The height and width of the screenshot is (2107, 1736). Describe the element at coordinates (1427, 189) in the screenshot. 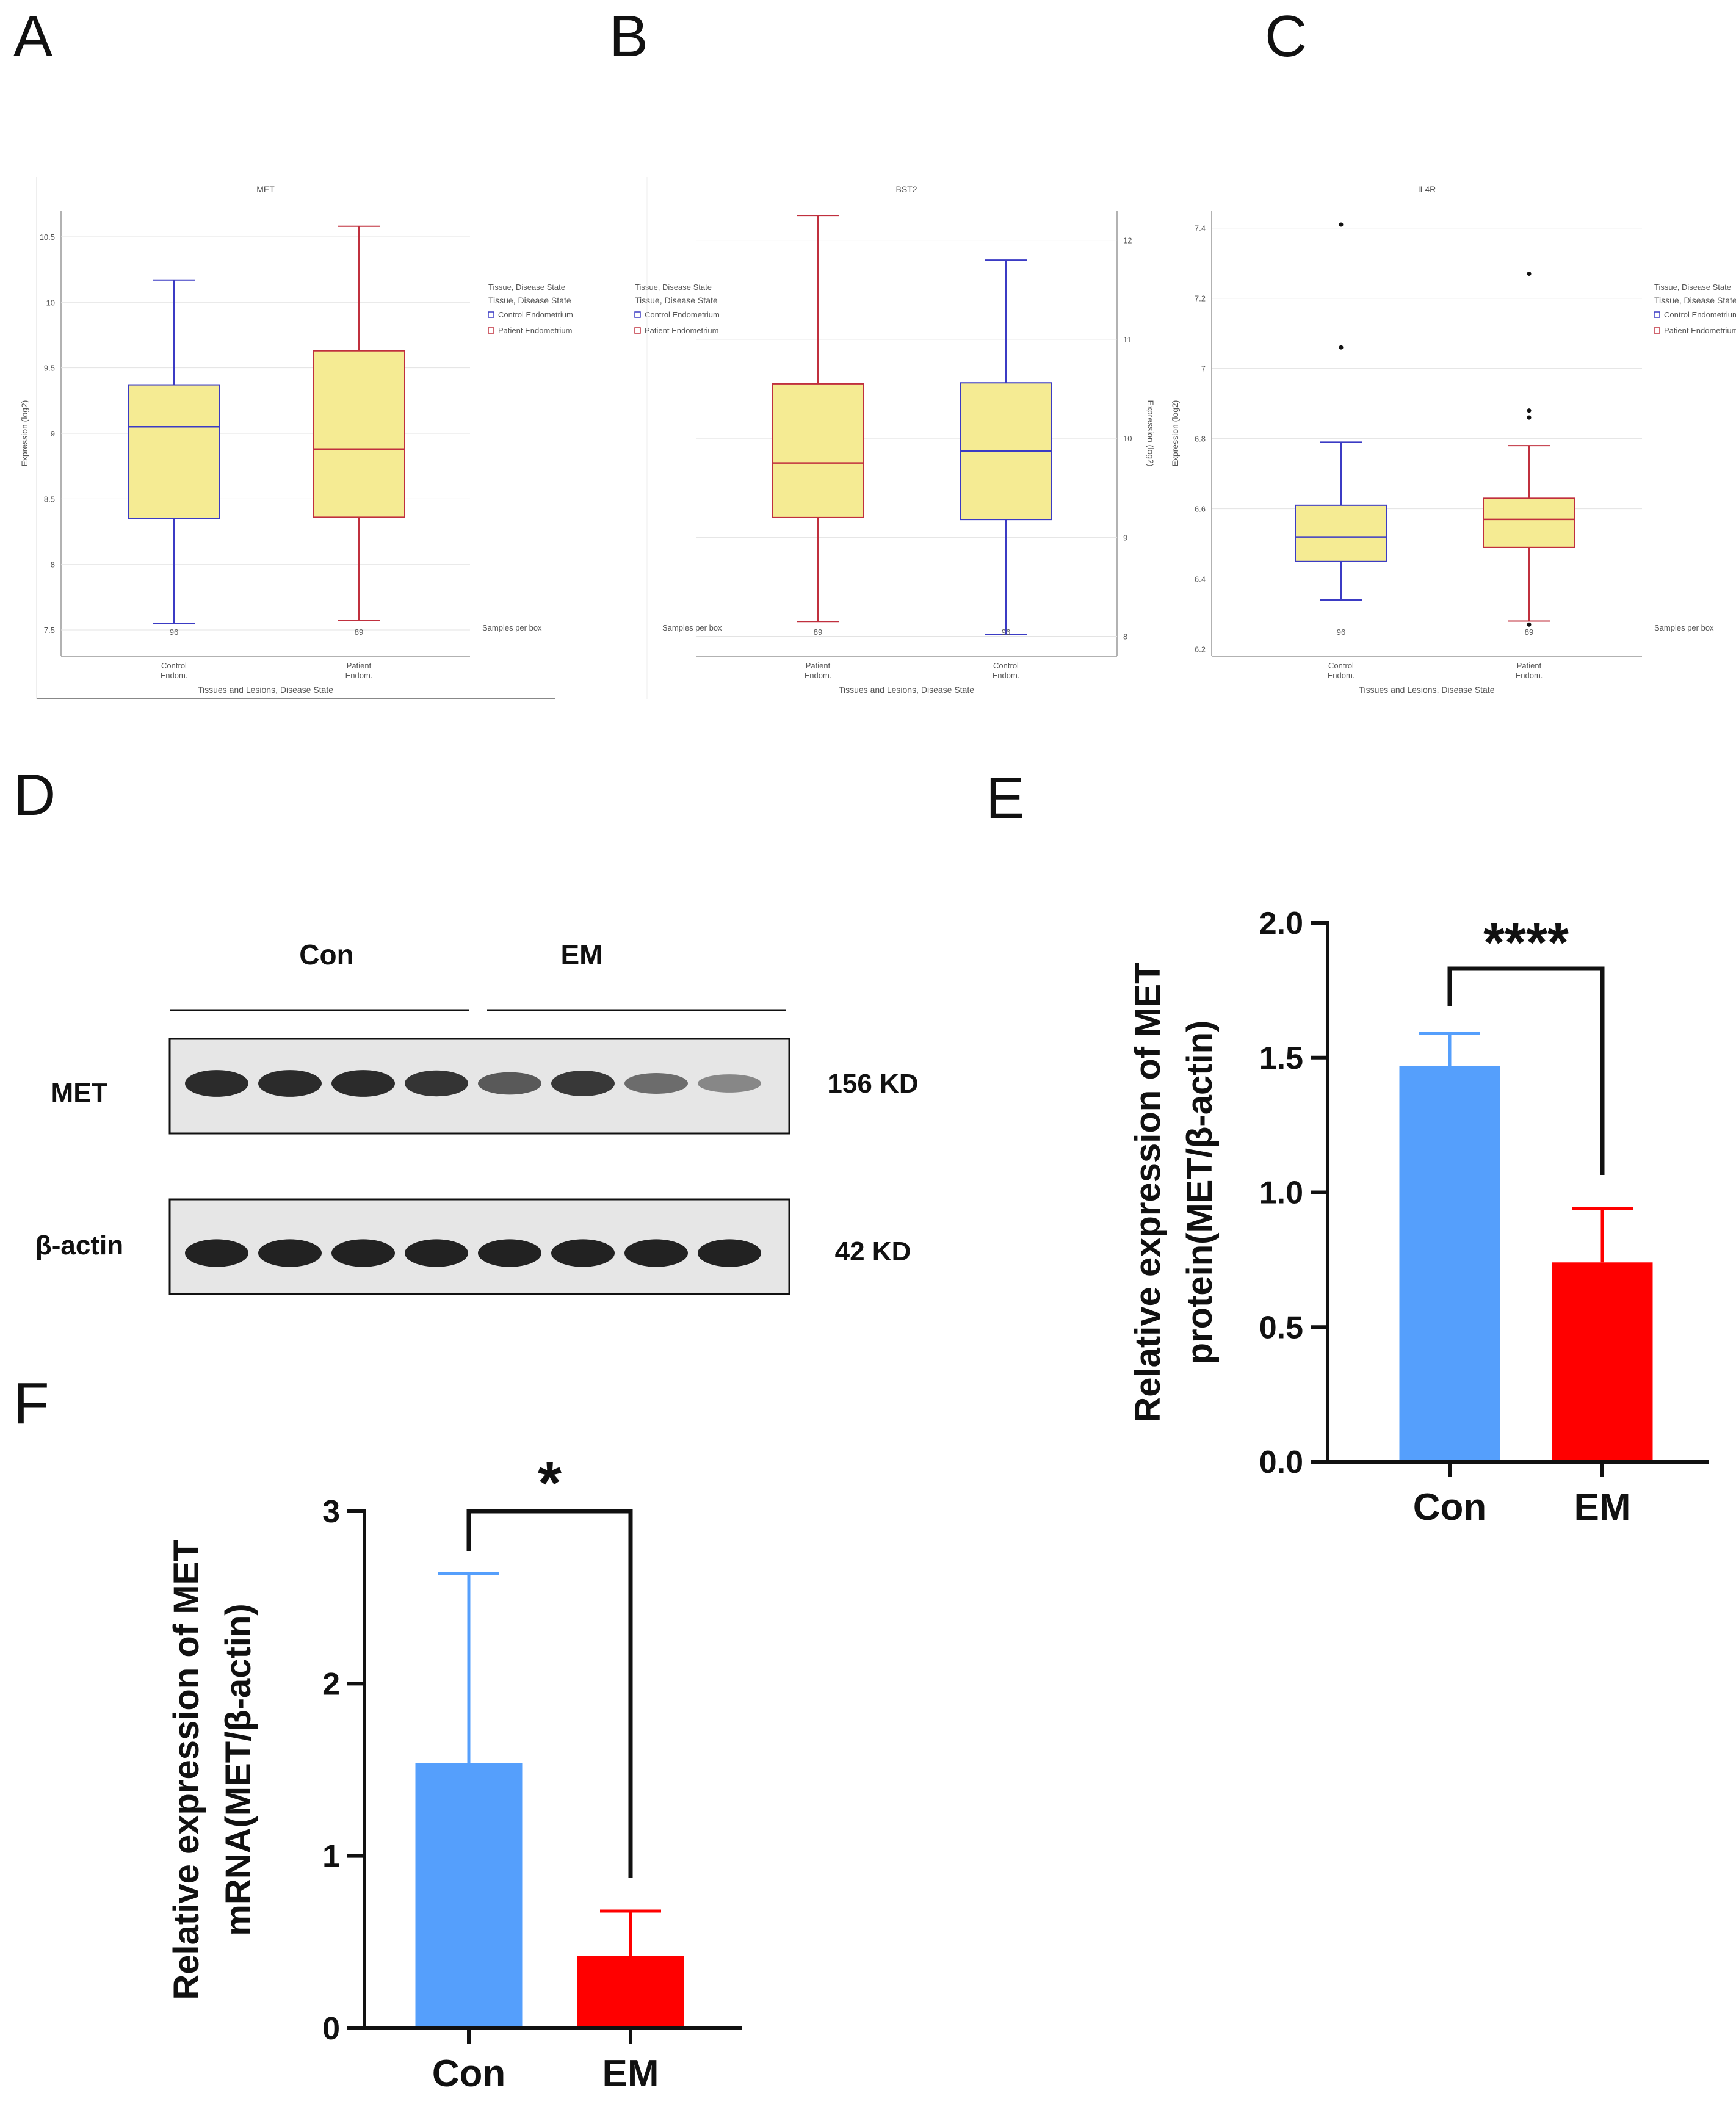

I see `chart-title: IL4R` at that location.